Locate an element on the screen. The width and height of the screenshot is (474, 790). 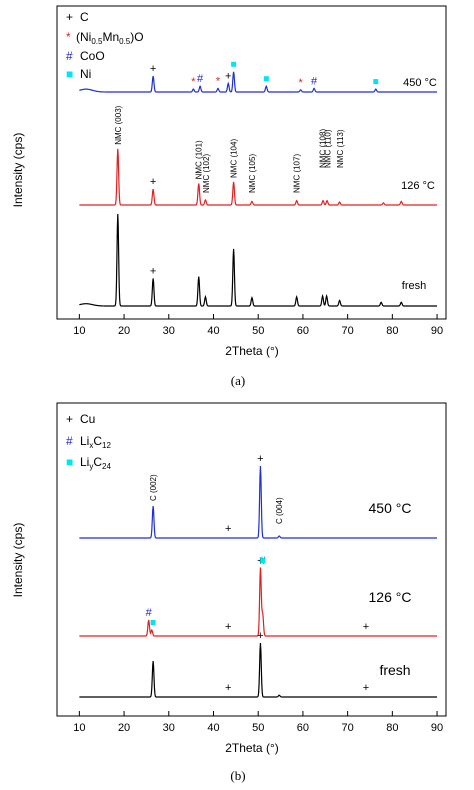
legend-label-c: C is located at coordinates (84, 17).